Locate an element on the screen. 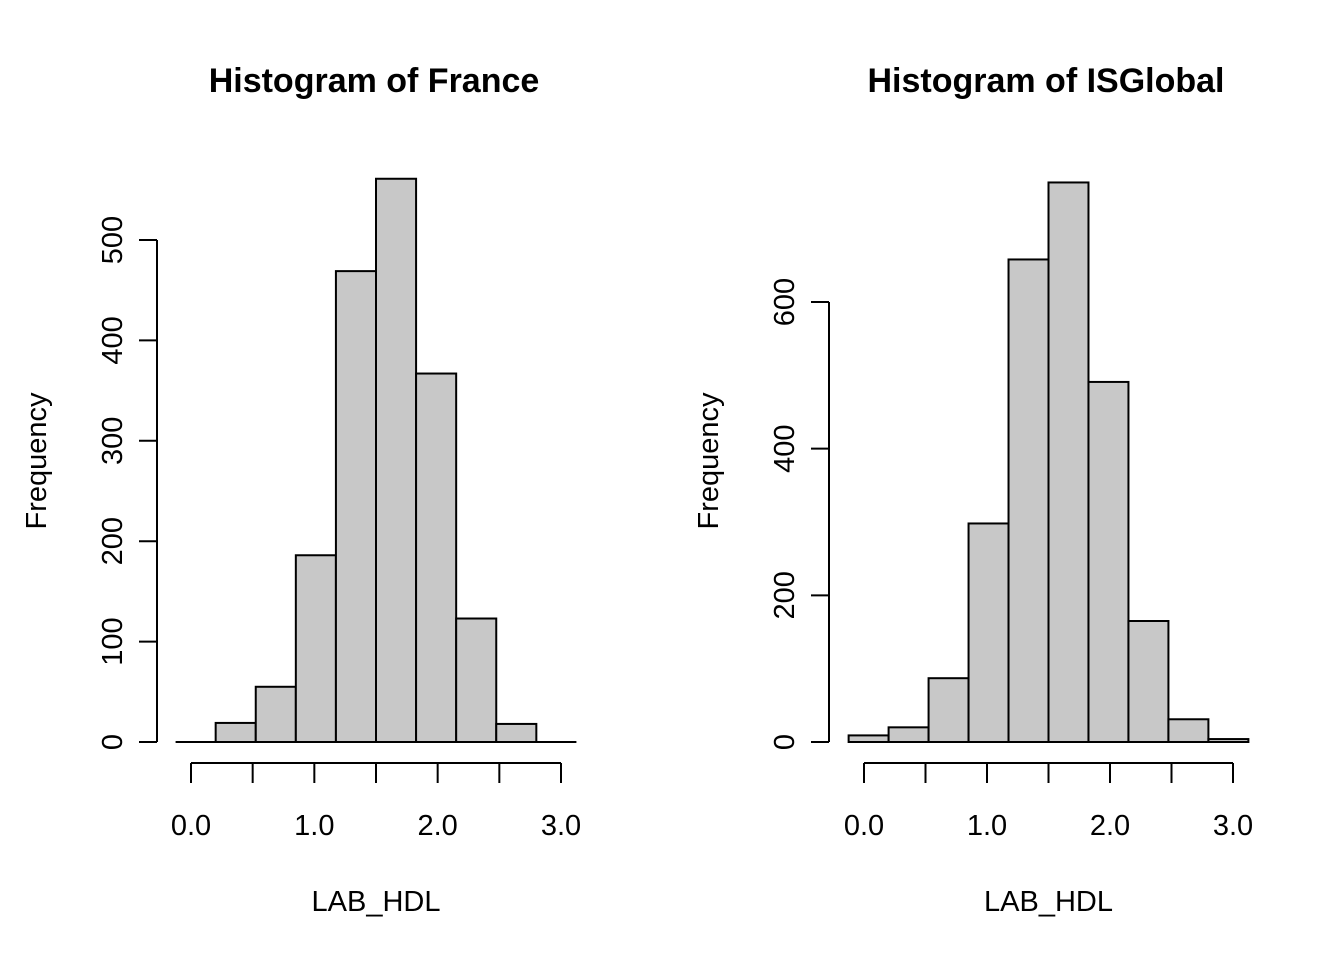 The width and height of the screenshot is (1344, 960). y-tick-label: 100 is located at coordinates (113, 641).